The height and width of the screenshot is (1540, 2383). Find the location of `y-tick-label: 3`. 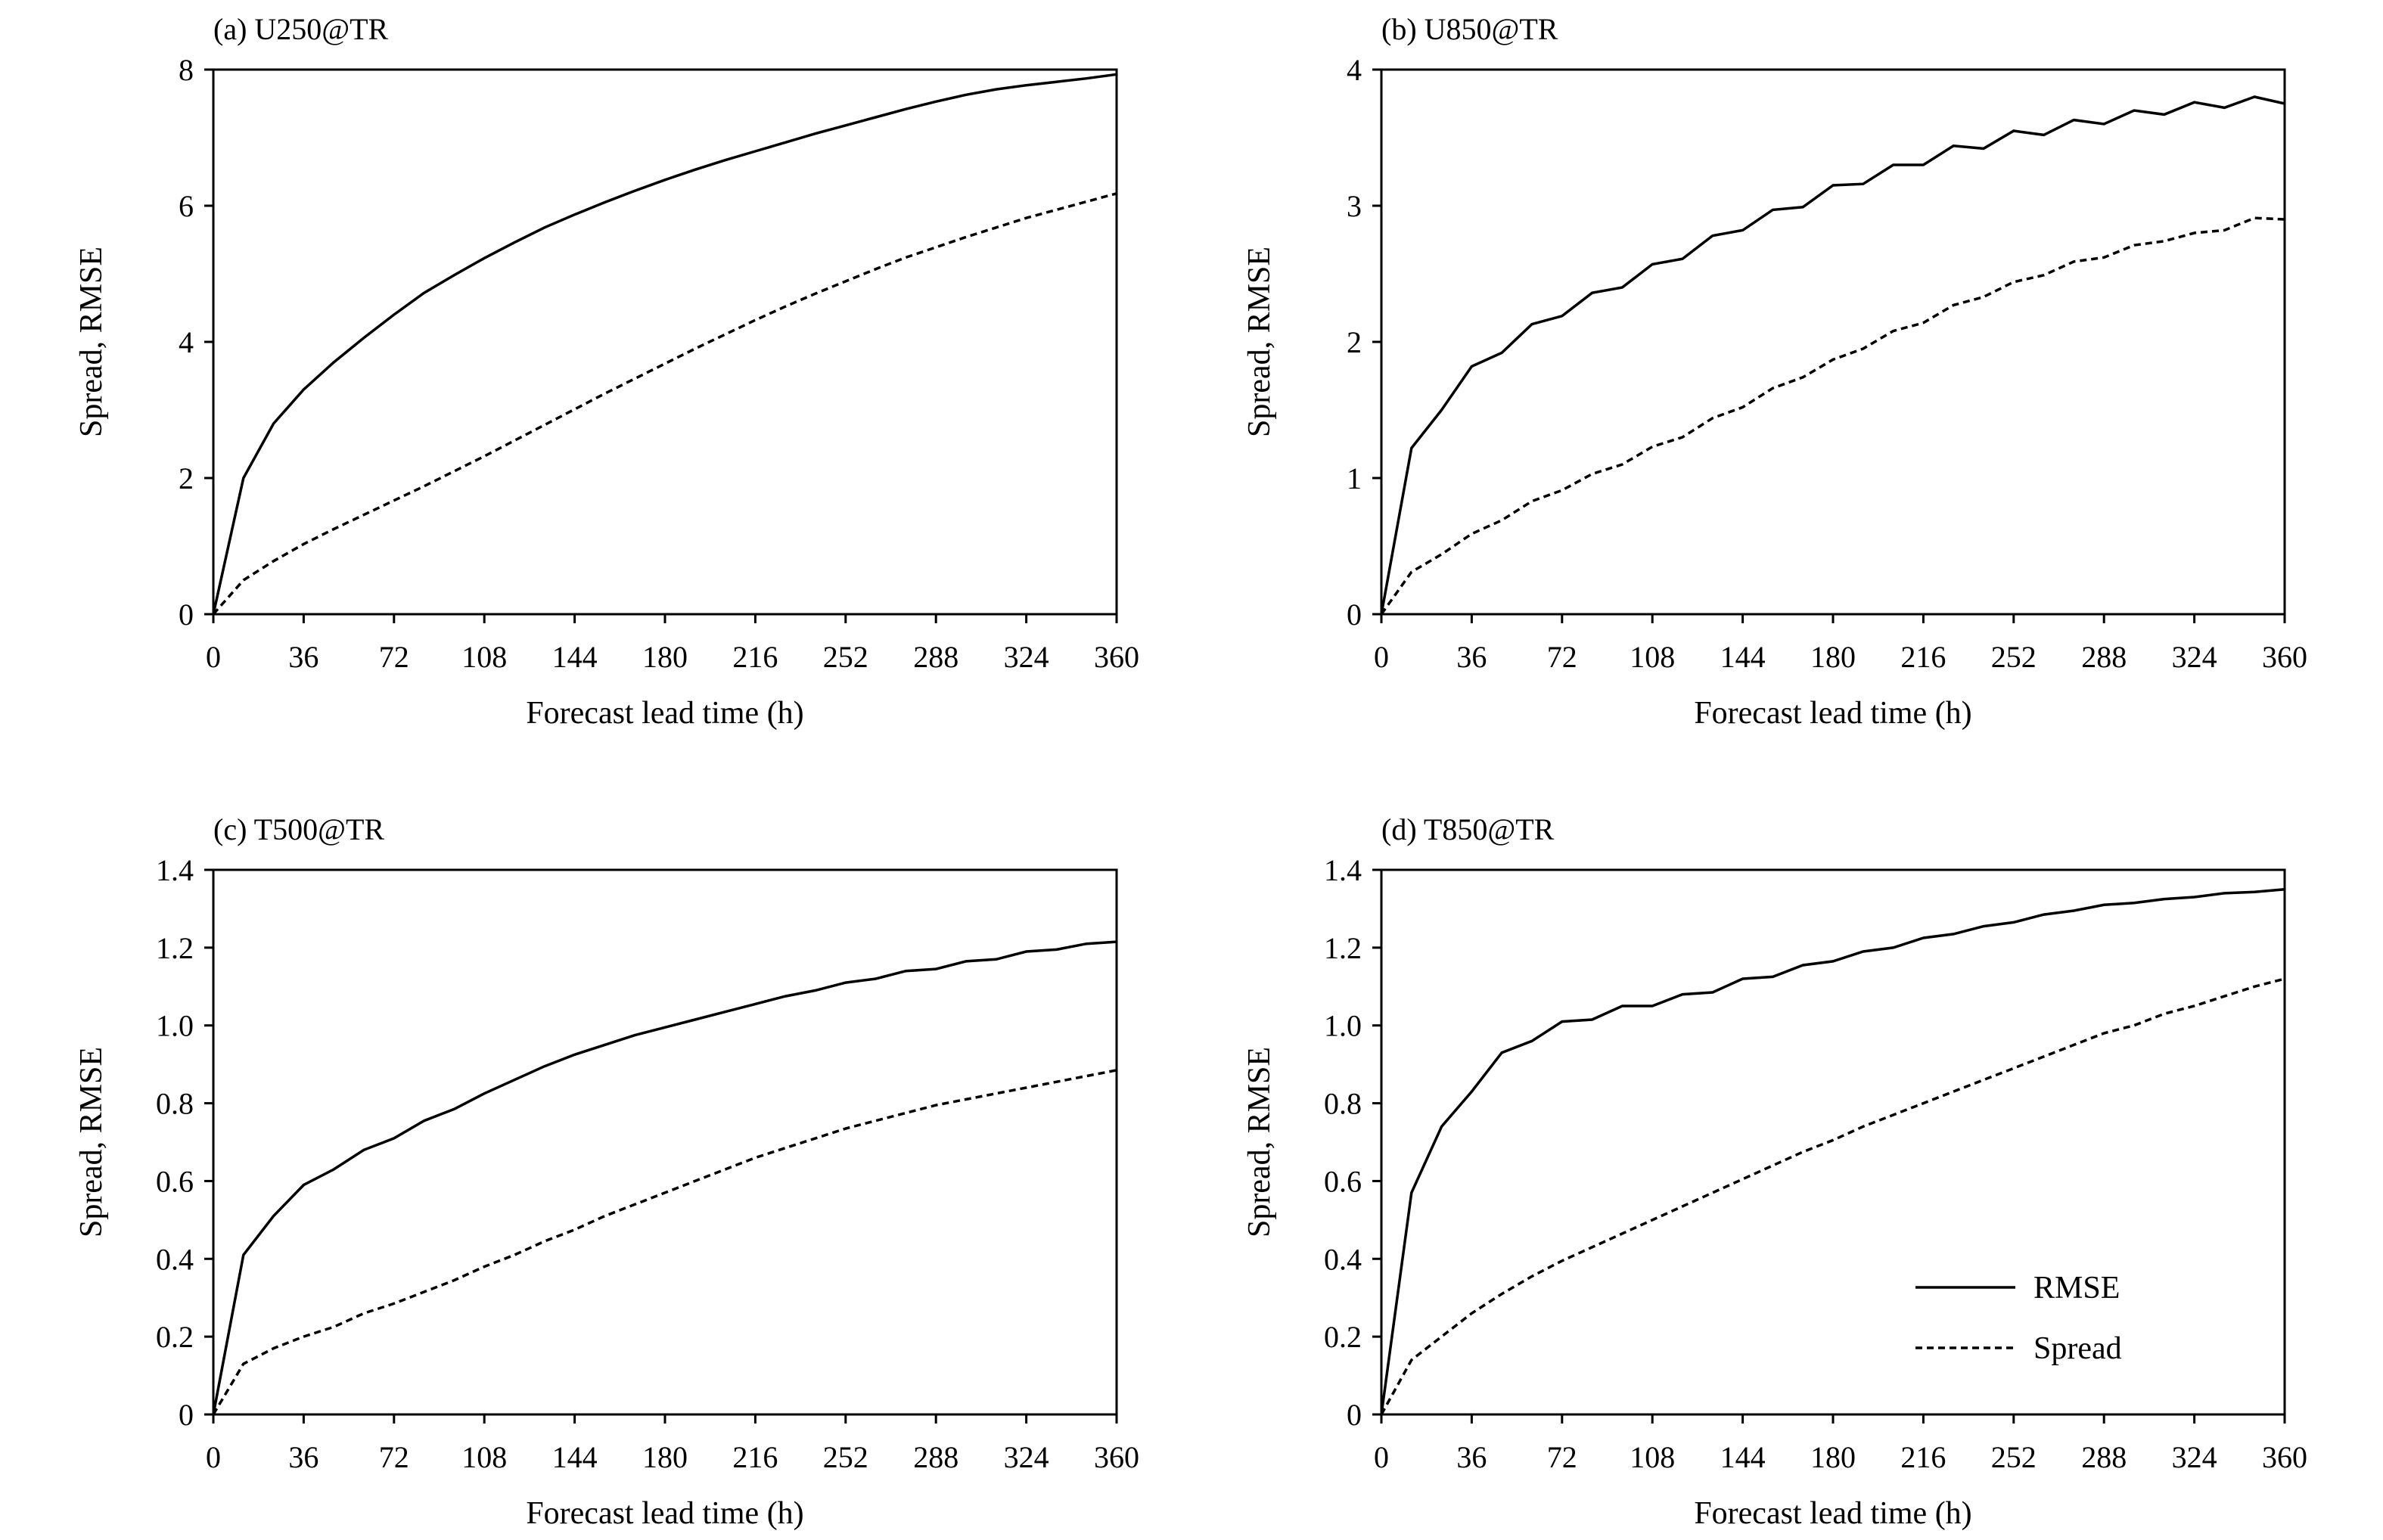

y-tick-label: 3 is located at coordinates (1354, 206).